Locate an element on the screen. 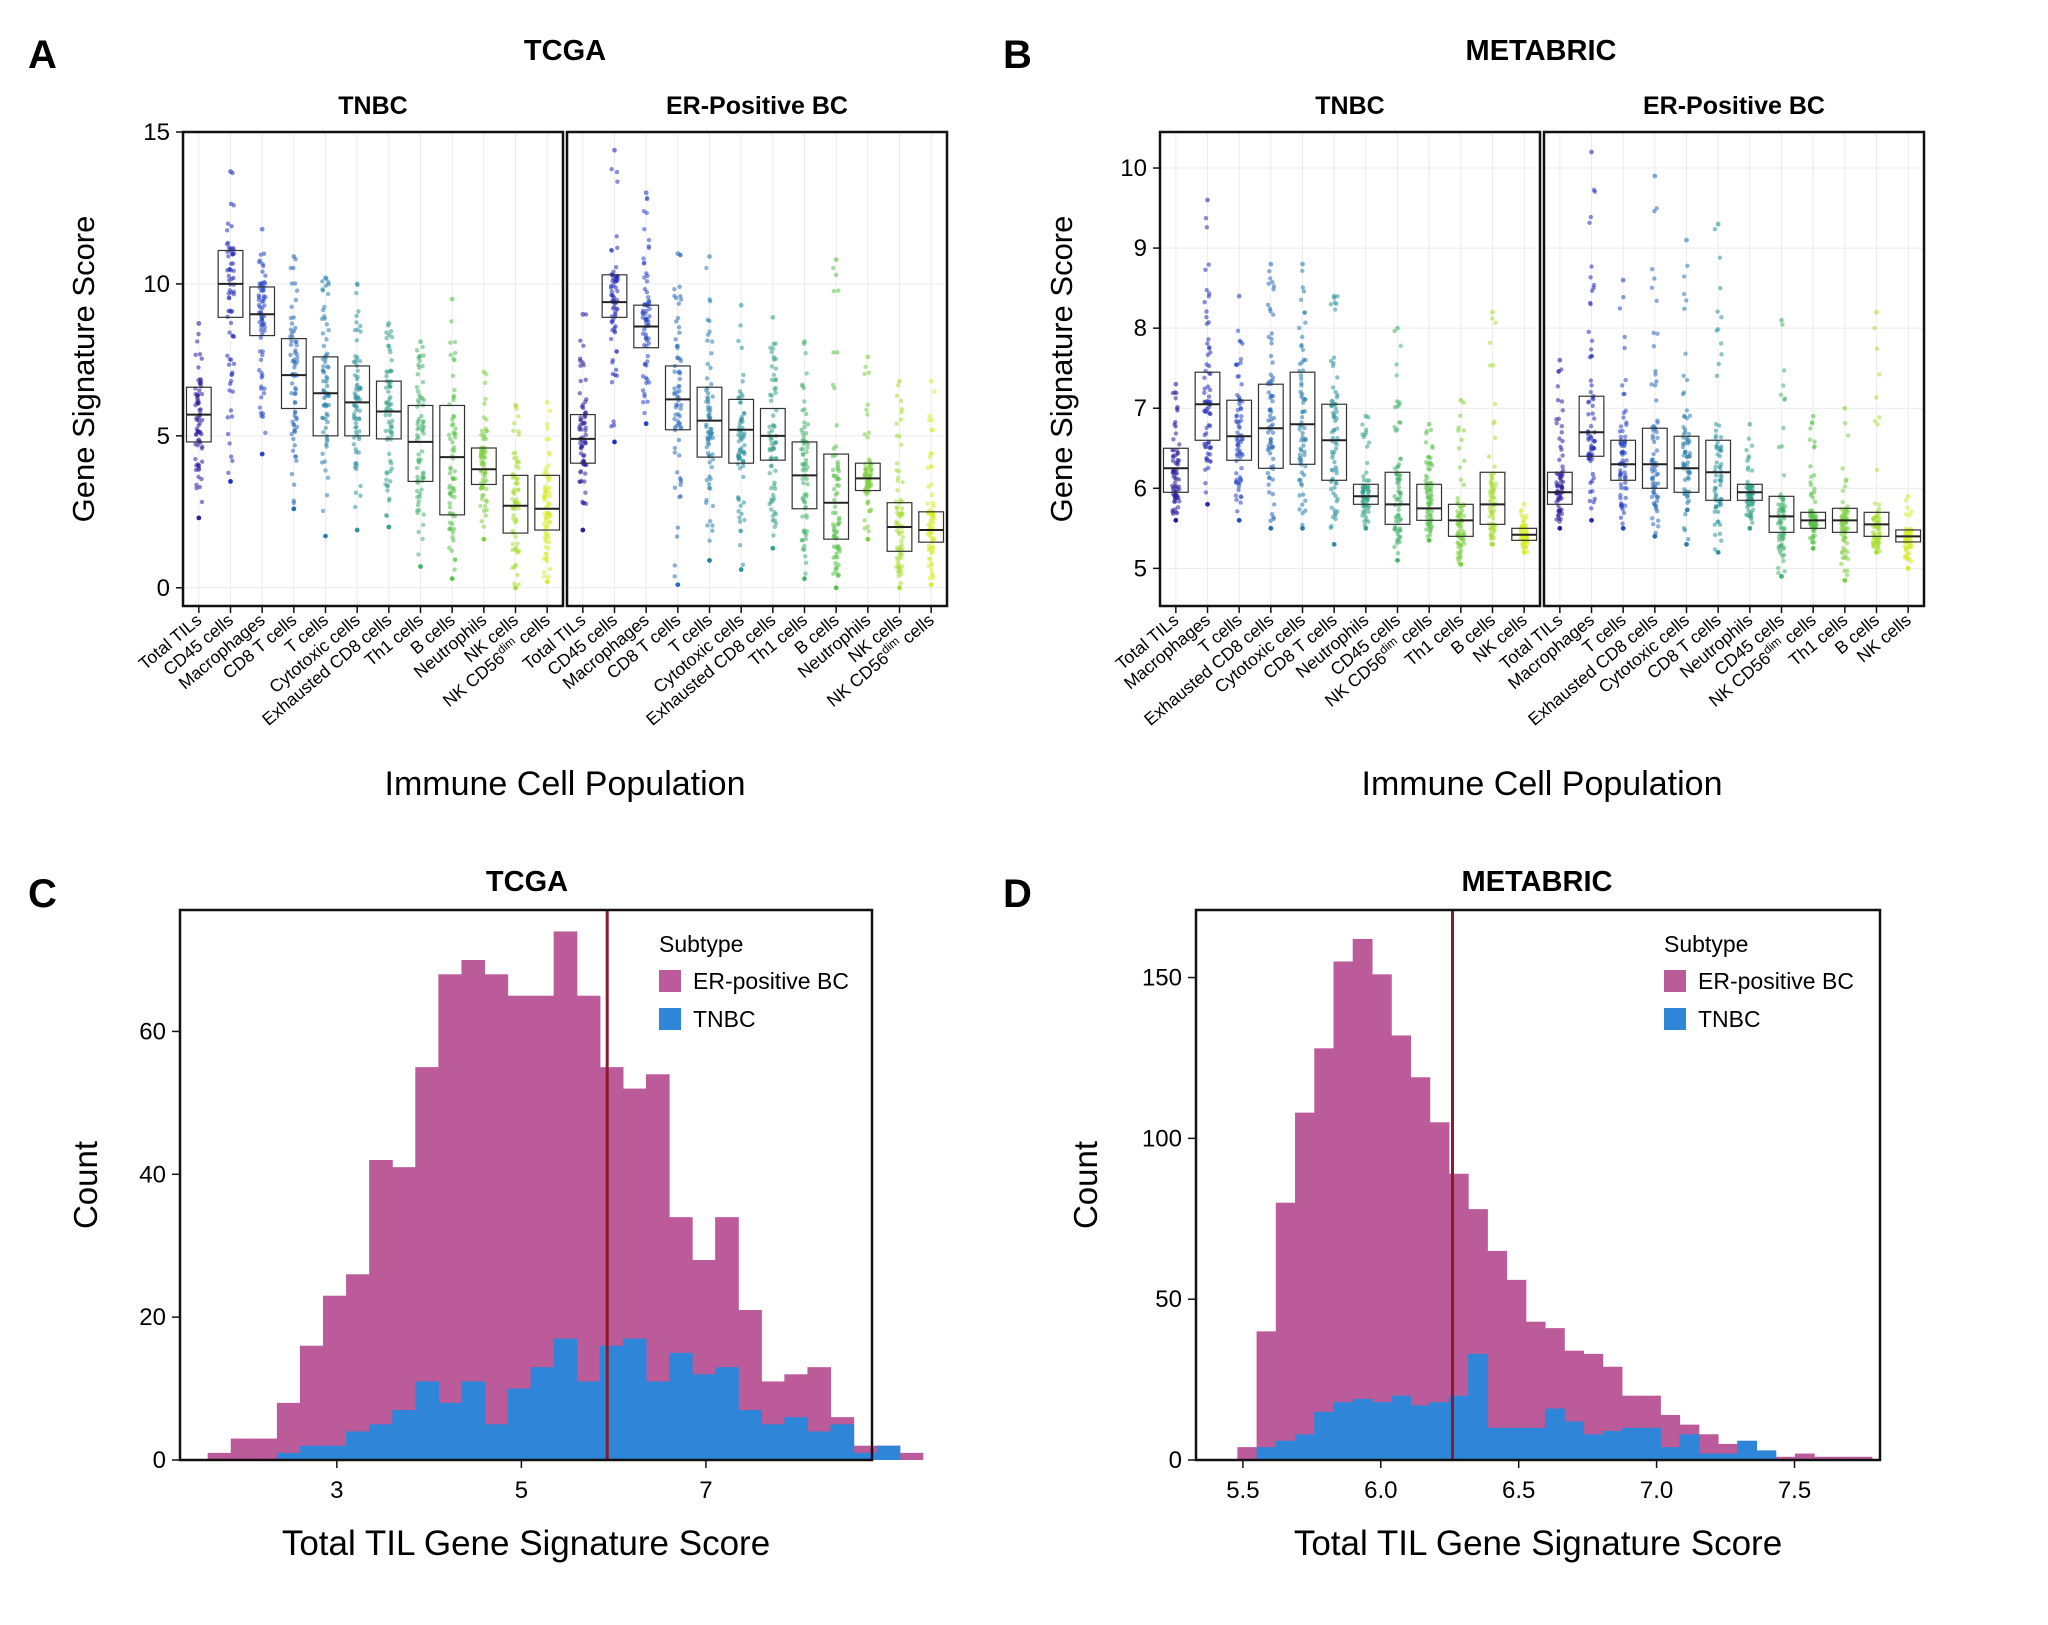 The image size is (2048, 1625). x-axis-label: Total TIL Gene Signature Score is located at coordinates (526, 1543).